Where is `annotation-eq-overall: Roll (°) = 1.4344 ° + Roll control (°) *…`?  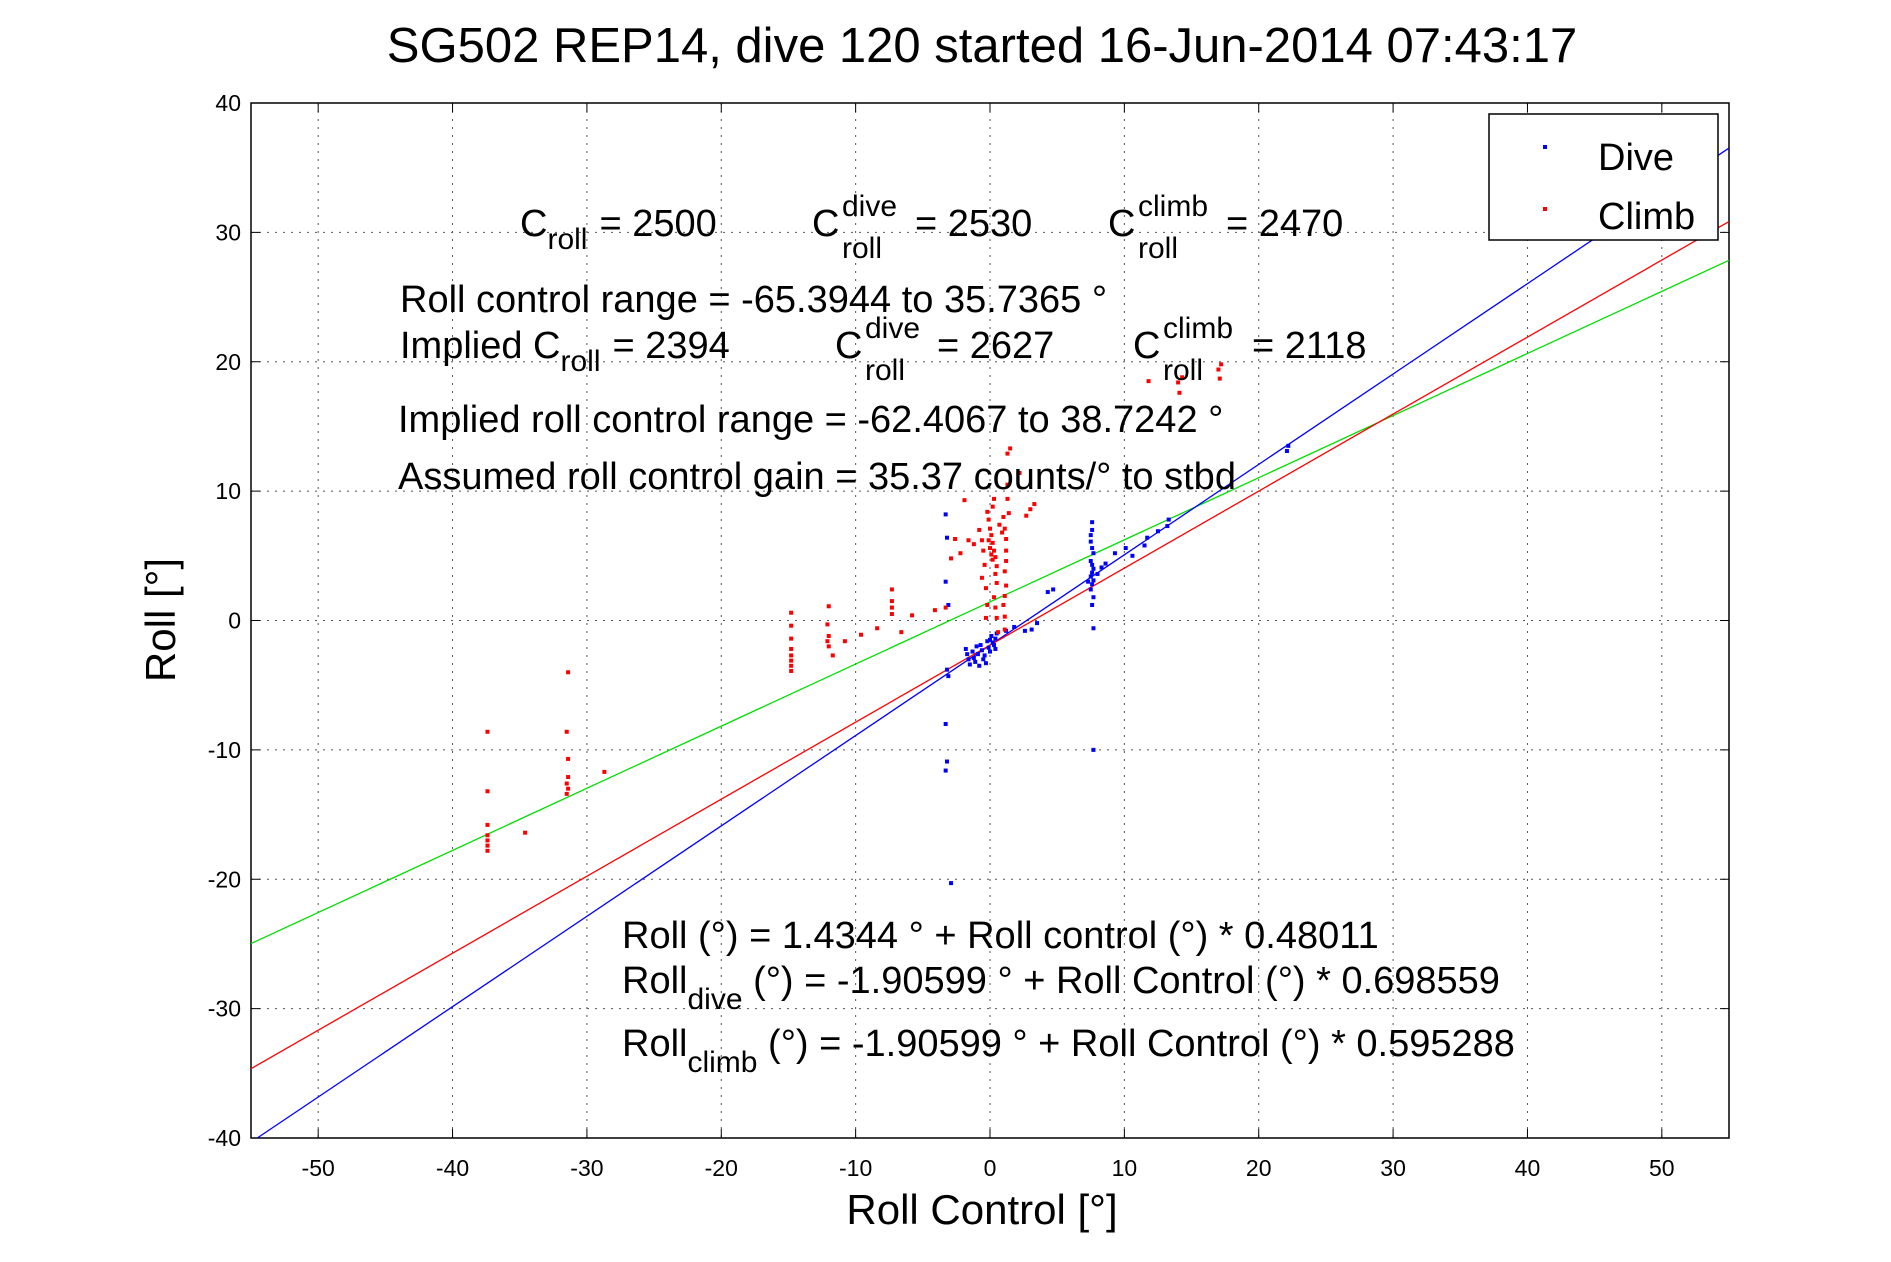 annotation-eq-overall: Roll (°) = 1.4344 ° + Roll control (°) *… is located at coordinates (1000, 936).